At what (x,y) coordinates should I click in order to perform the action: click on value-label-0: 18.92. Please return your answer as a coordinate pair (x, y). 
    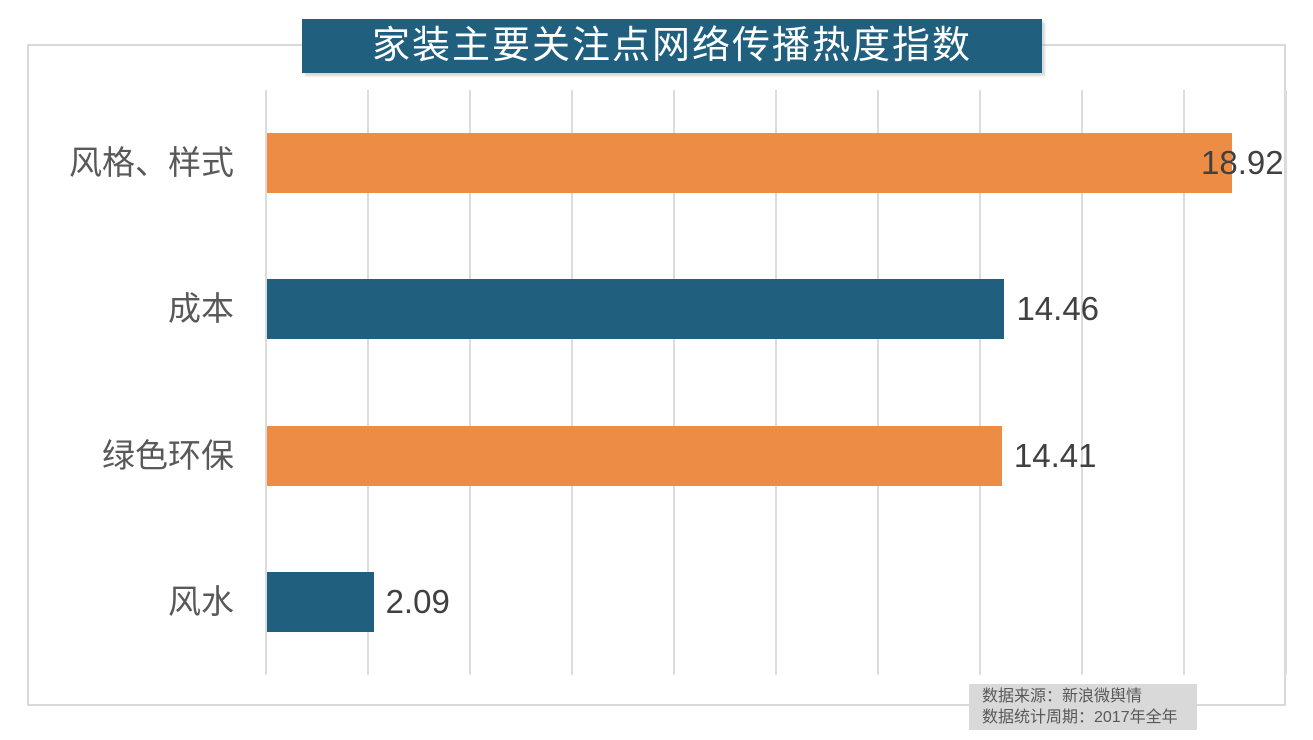
    Looking at the image, I should click on (1242, 163).